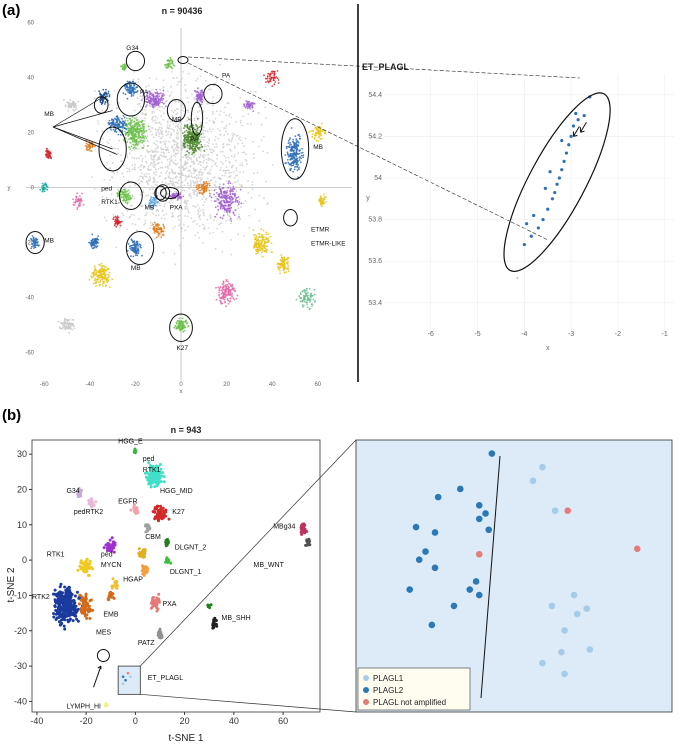  Describe the element at coordinates (44, 385) in the screenshot. I see `x-tick-label: -60` at that location.